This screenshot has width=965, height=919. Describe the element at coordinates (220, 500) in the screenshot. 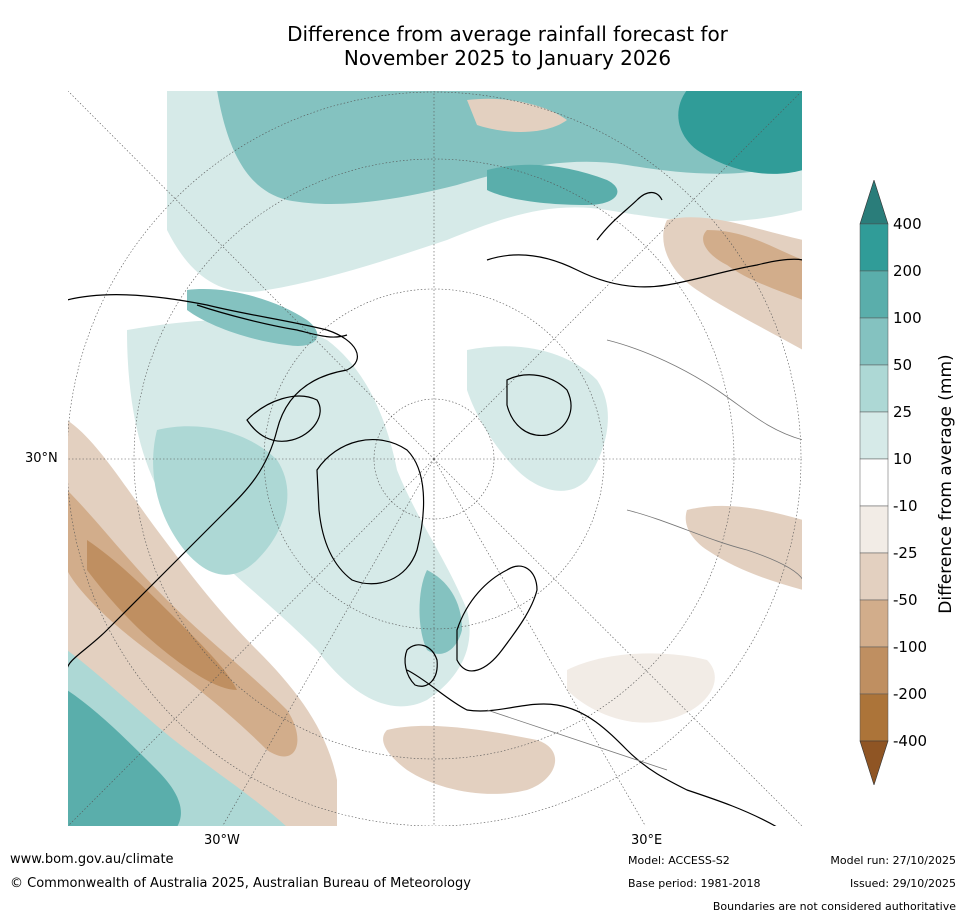

I see `anomaly-region-greenland-wet` at that location.